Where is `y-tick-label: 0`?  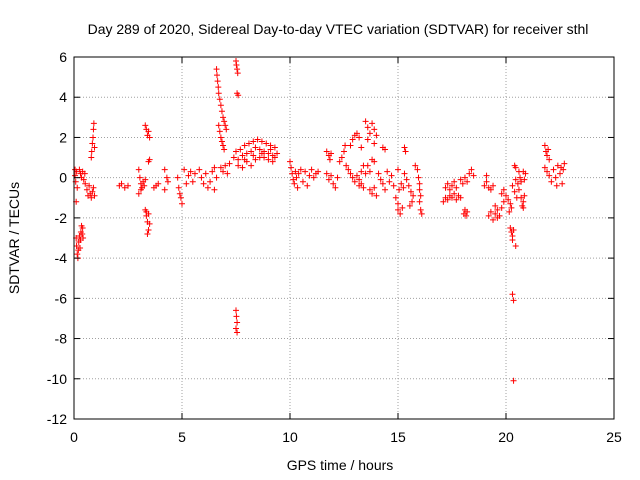 y-tick-label: 0 is located at coordinates (63, 178).